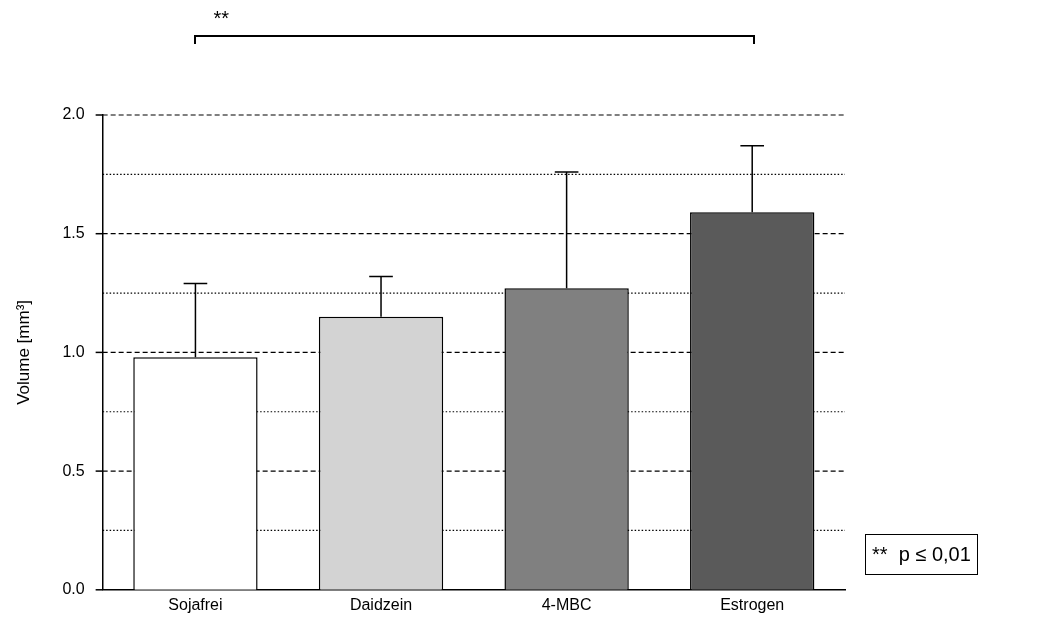 This screenshot has width=1060, height=631. I want to click on x-tick-label: Estrogen, so click(752, 604).